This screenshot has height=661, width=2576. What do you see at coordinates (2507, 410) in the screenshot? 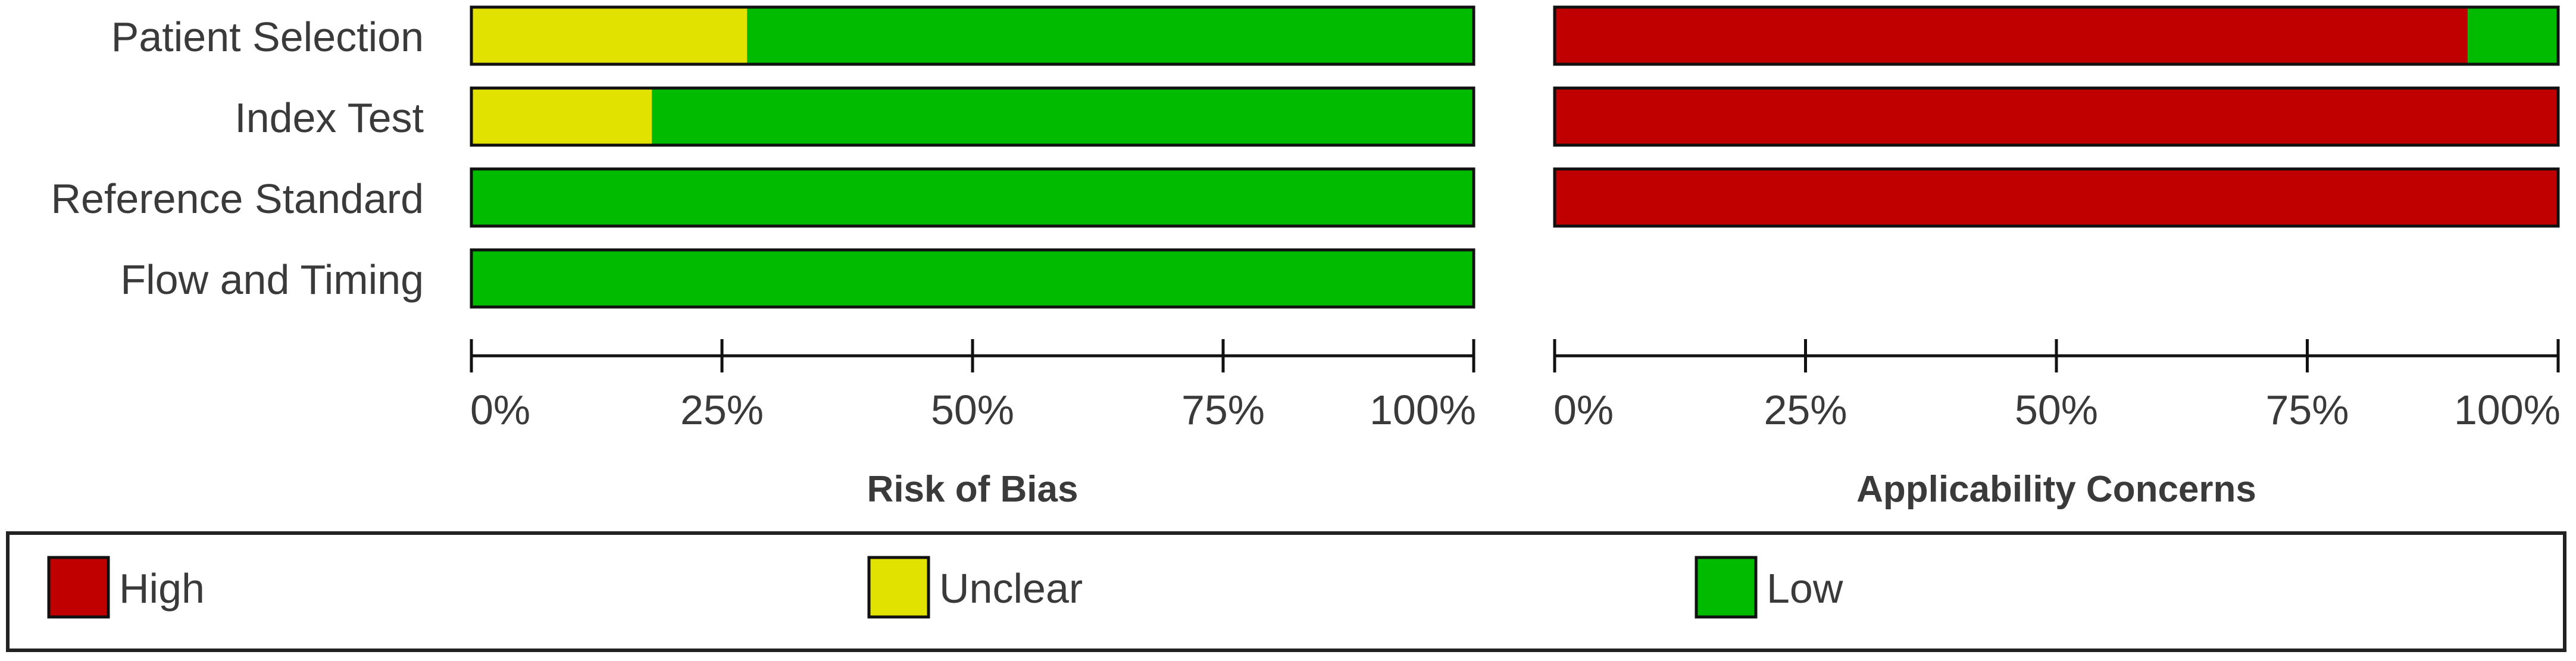
I see `applicability-concerns-x-tick-label-4: 100%` at bounding box center [2507, 410].